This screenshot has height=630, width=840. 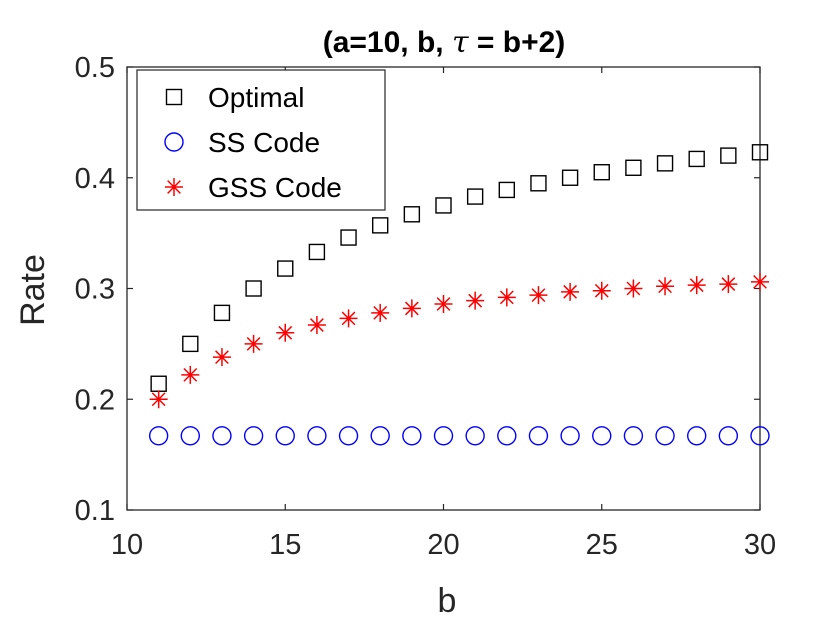 What do you see at coordinates (285, 545) in the screenshot?
I see `x-tick-label: 15` at bounding box center [285, 545].